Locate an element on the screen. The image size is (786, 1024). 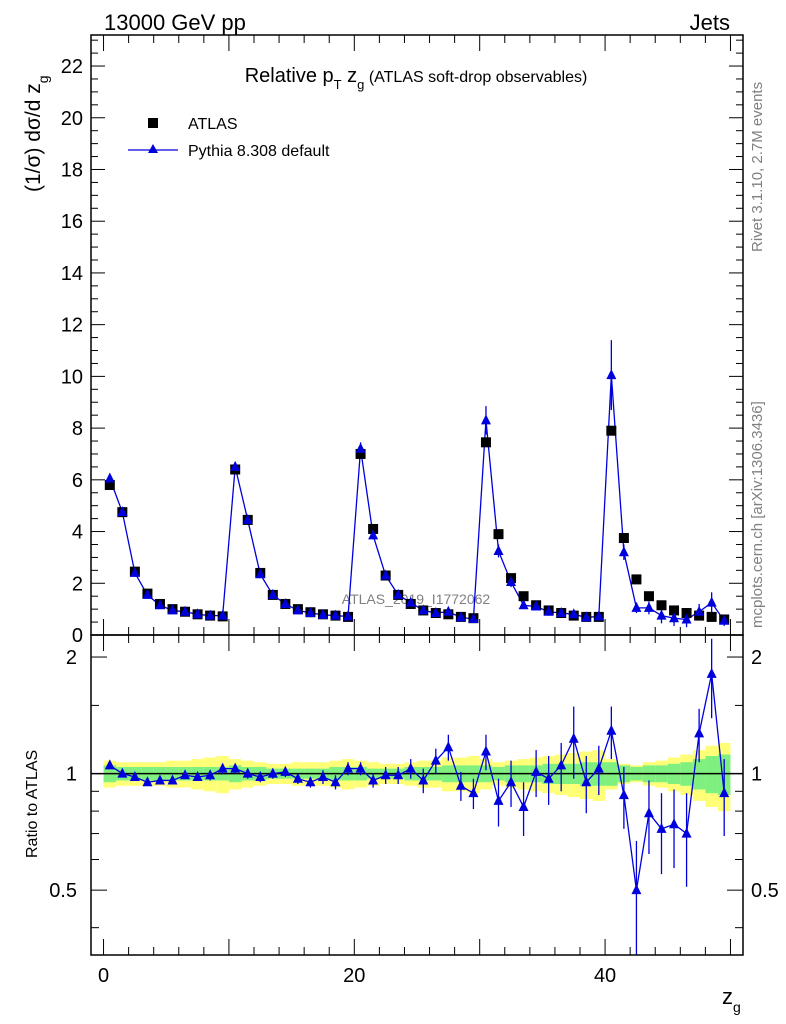
main-y-tick-label: 16 is located at coordinates (72, 222).